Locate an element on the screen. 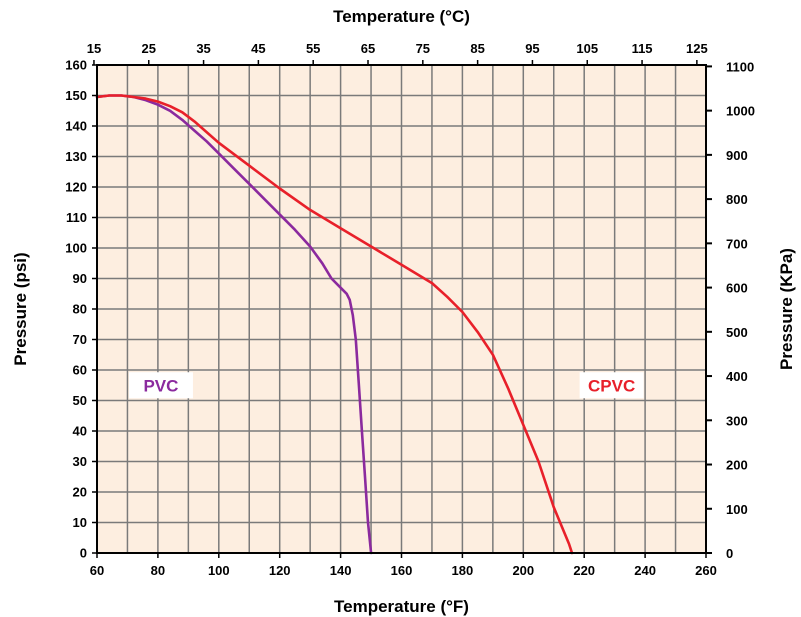 Image resolution: width=801 pixels, height=617 pixels. x-tick-label-bottom: 60 is located at coordinates (97, 570).